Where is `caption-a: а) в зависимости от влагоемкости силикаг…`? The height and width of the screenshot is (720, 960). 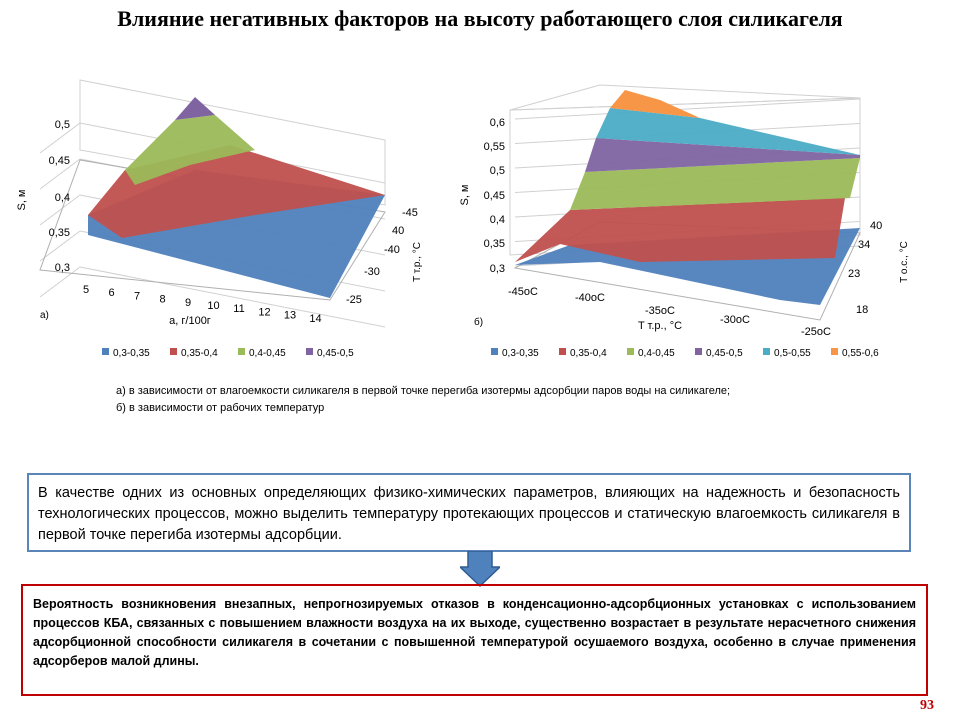
caption-a: а) в зависимости от влагоемкости силикаг… is located at coordinates (423, 391).